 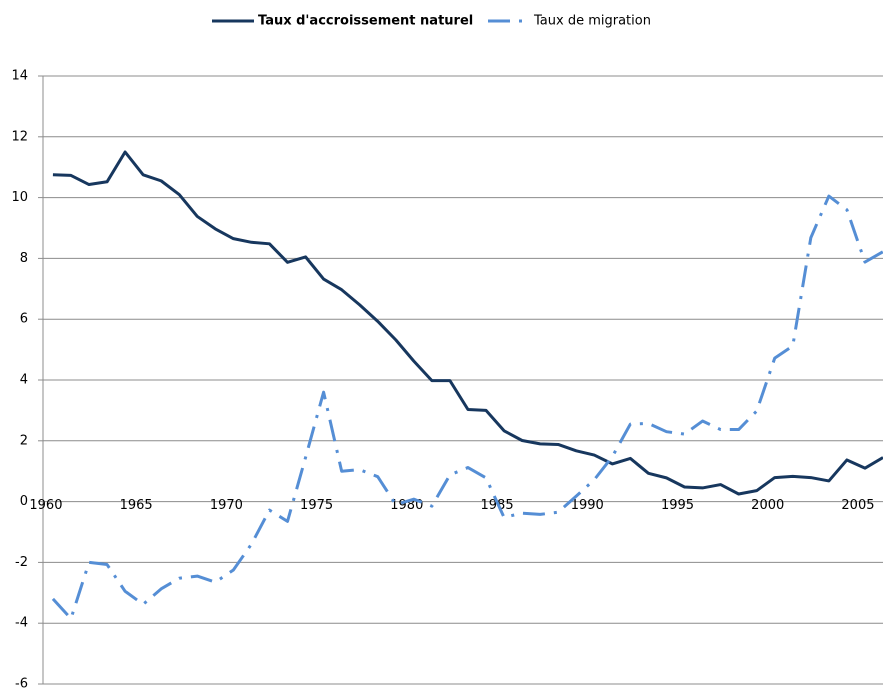 What do you see at coordinates (406, 505) in the screenshot?
I see `x-tick-label: 1980` at bounding box center [406, 505].